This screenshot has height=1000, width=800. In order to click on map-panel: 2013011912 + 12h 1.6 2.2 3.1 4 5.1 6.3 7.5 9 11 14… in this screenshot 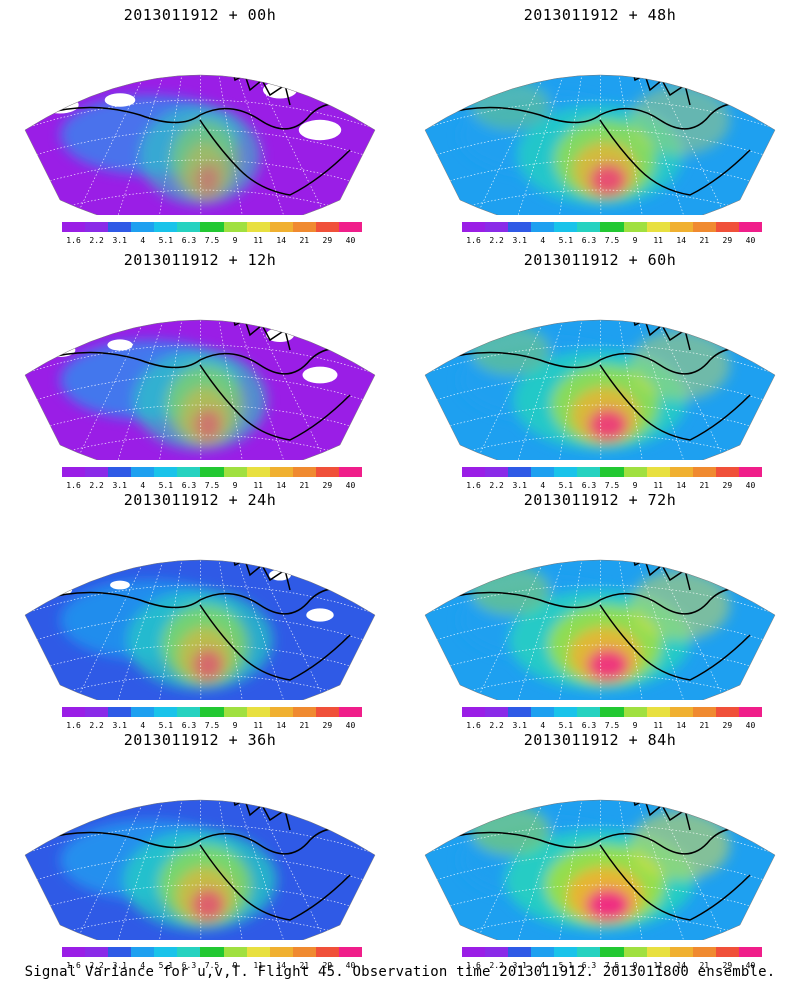, I will do `click(200, 367)`.